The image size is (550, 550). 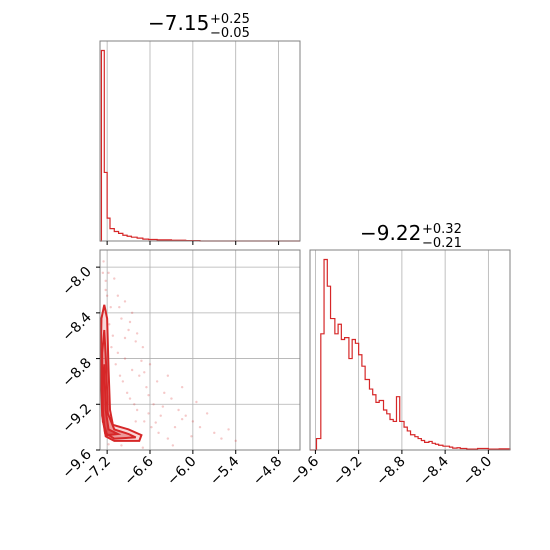 What do you see at coordinates (477, 471) in the screenshot?
I see `x-tick-label-right: −8.0` at bounding box center [477, 471].